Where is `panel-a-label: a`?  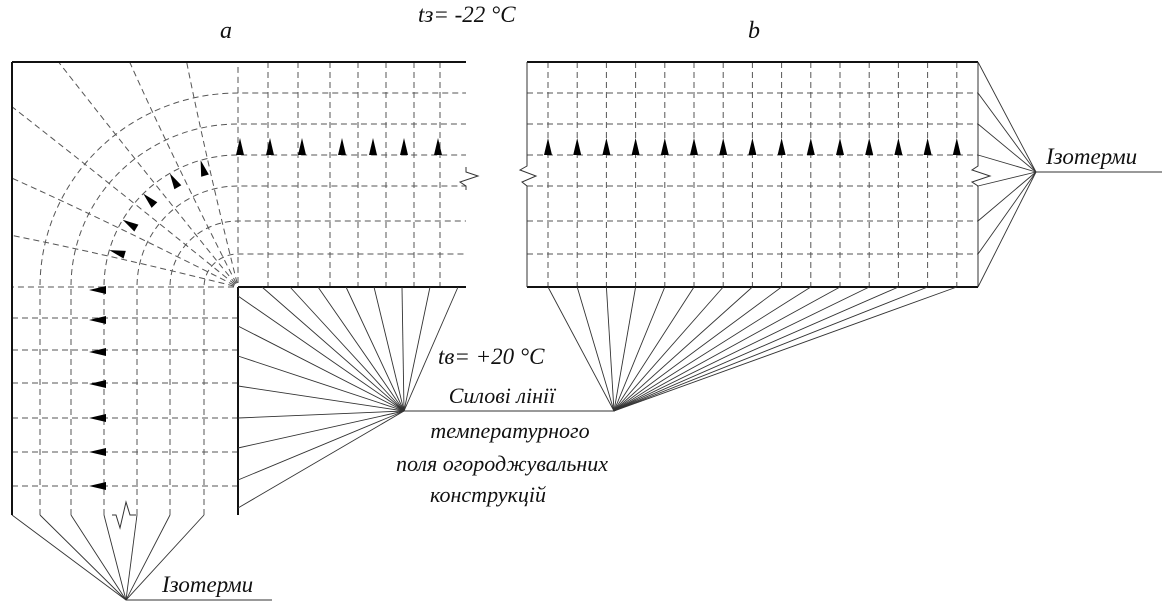
panel-a-label: a is located at coordinates (226, 31).